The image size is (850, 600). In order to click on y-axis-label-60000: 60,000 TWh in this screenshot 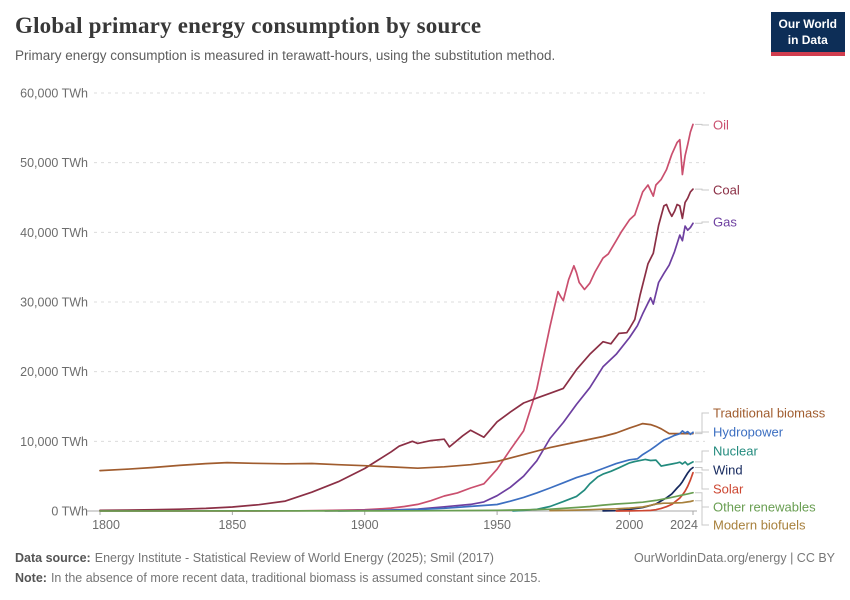, I will do `click(54, 94)`.